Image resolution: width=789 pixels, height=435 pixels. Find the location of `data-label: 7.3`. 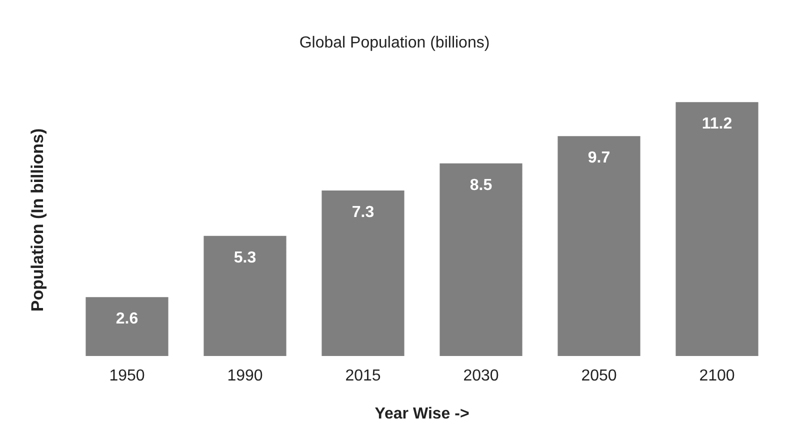

data-label: 7.3 is located at coordinates (363, 213).